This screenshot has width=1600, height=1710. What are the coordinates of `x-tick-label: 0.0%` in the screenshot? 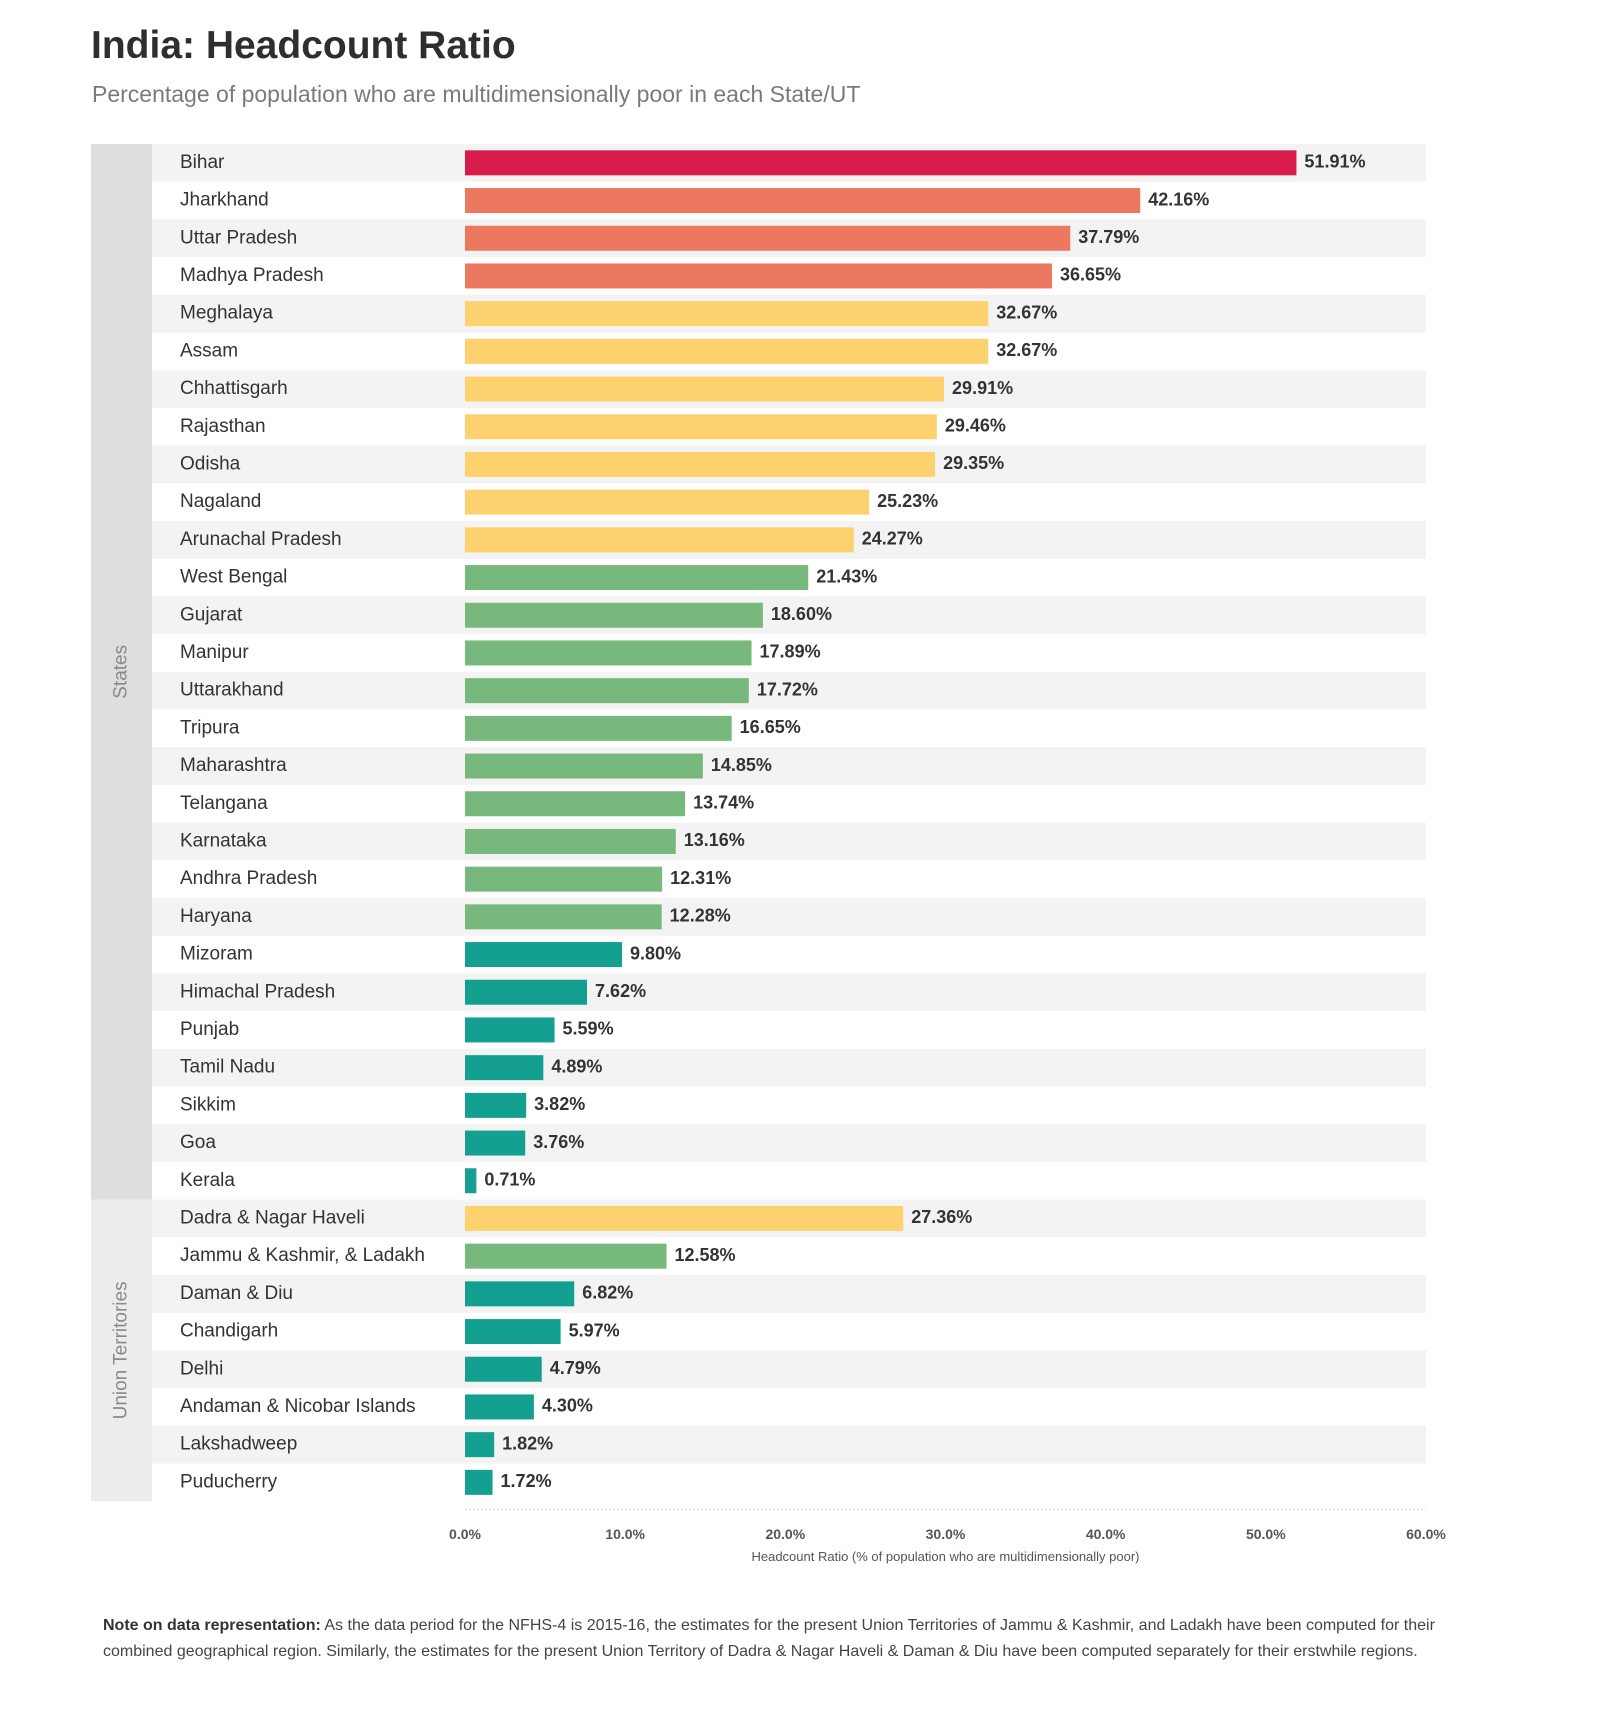 It's located at (465, 1534).